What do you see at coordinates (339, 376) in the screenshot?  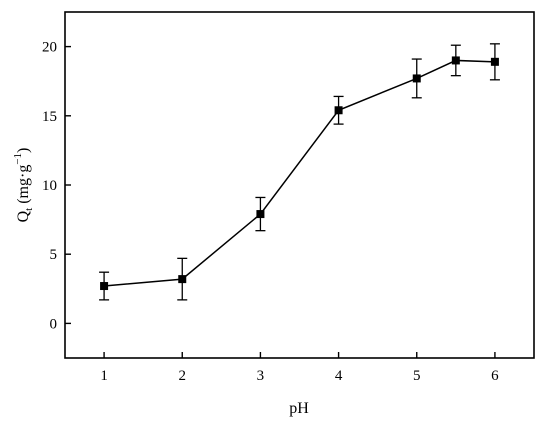 I see `x-tick-label: 4` at bounding box center [339, 376].